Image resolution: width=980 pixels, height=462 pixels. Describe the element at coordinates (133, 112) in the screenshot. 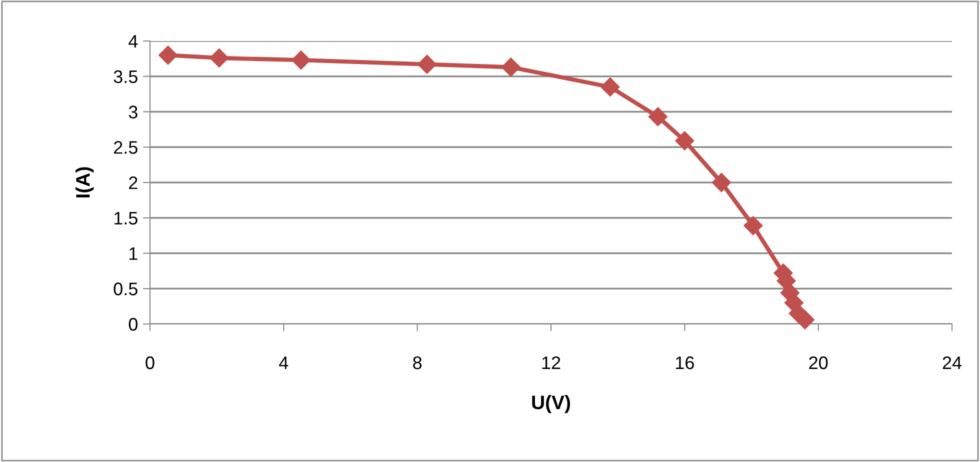

I see `y-tick-label: 3` at that location.